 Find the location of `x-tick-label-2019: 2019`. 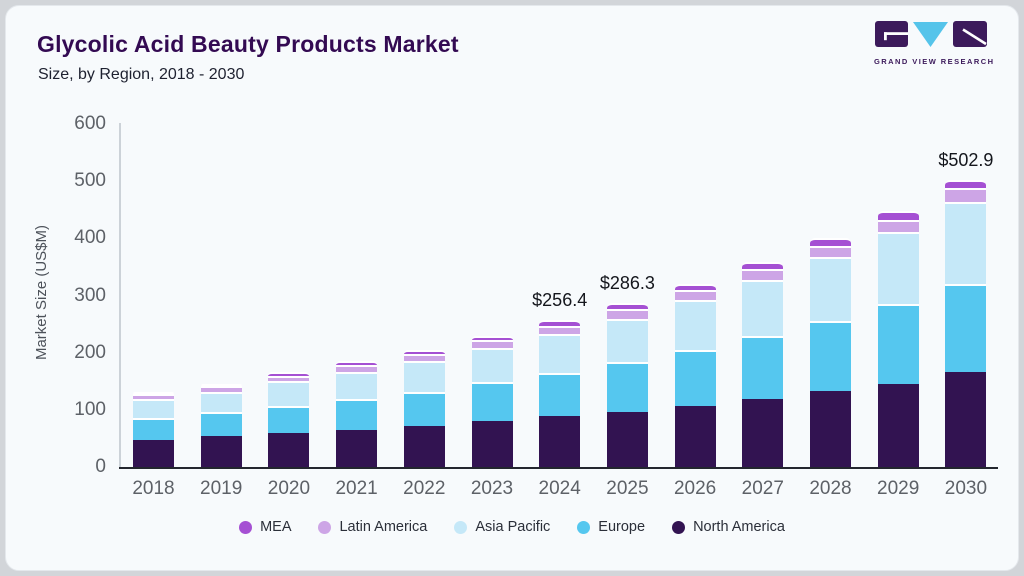

x-tick-label-2019: 2019 is located at coordinates (221, 488).